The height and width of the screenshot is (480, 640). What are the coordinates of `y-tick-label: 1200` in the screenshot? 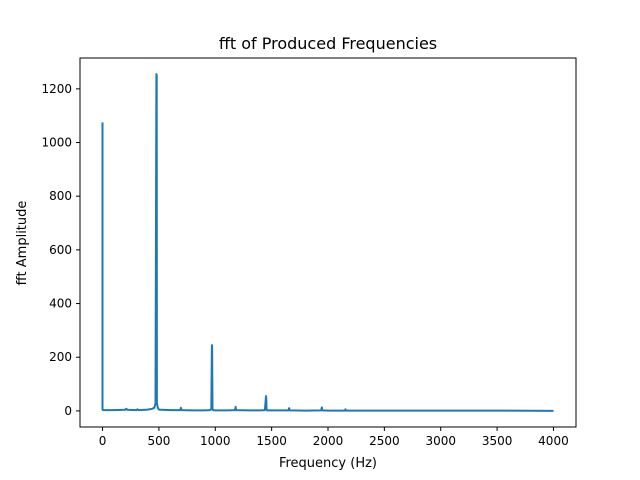 It's located at (56, 89).